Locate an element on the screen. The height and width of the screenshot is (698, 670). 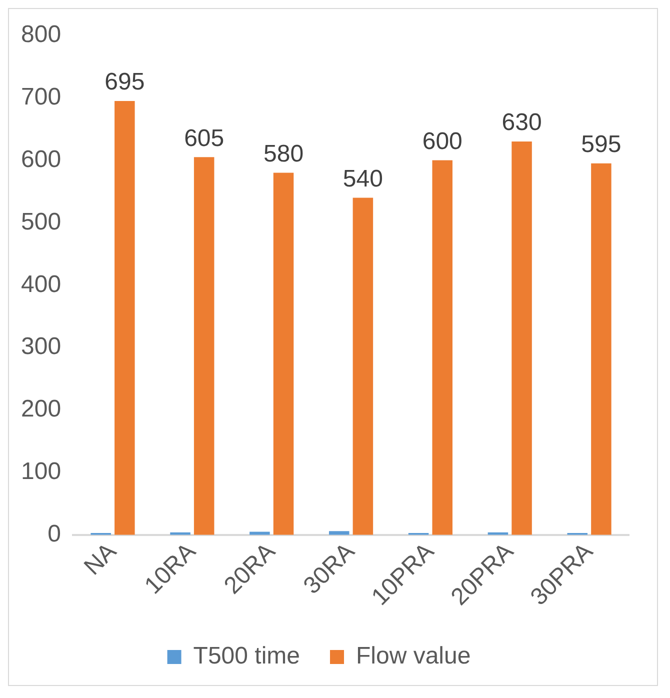
data-label: 630 is located at coordinates (522, 122).